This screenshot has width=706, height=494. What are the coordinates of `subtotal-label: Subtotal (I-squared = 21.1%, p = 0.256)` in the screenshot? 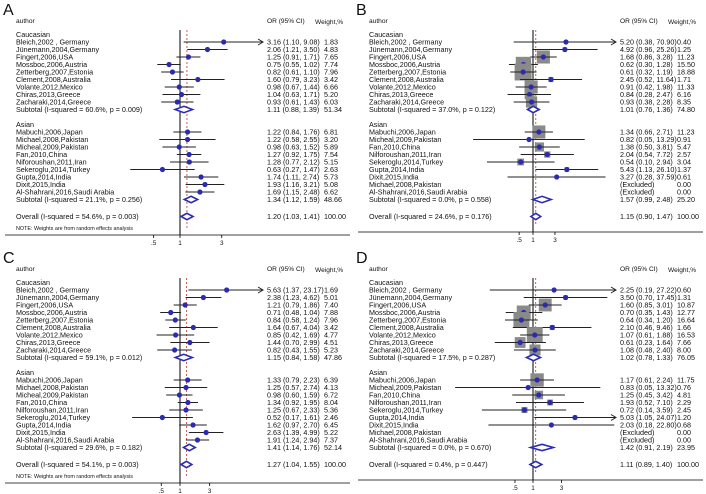 It's located at (79, 199).